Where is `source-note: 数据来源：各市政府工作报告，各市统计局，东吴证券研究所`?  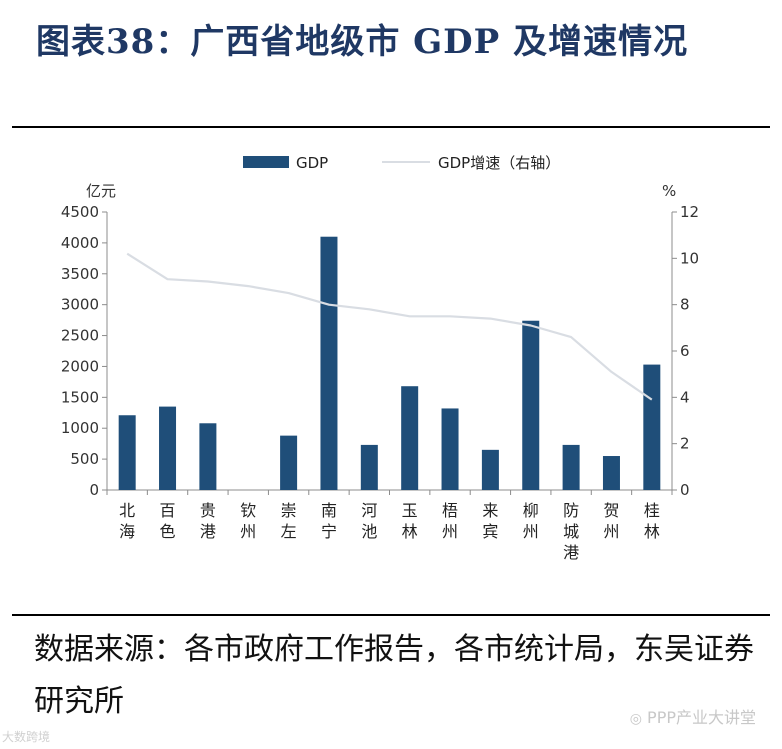
source-note: 数据来源：各市政府工作报告，各市统计局，东吴证券研究所 is located at coordinates (394, 675).